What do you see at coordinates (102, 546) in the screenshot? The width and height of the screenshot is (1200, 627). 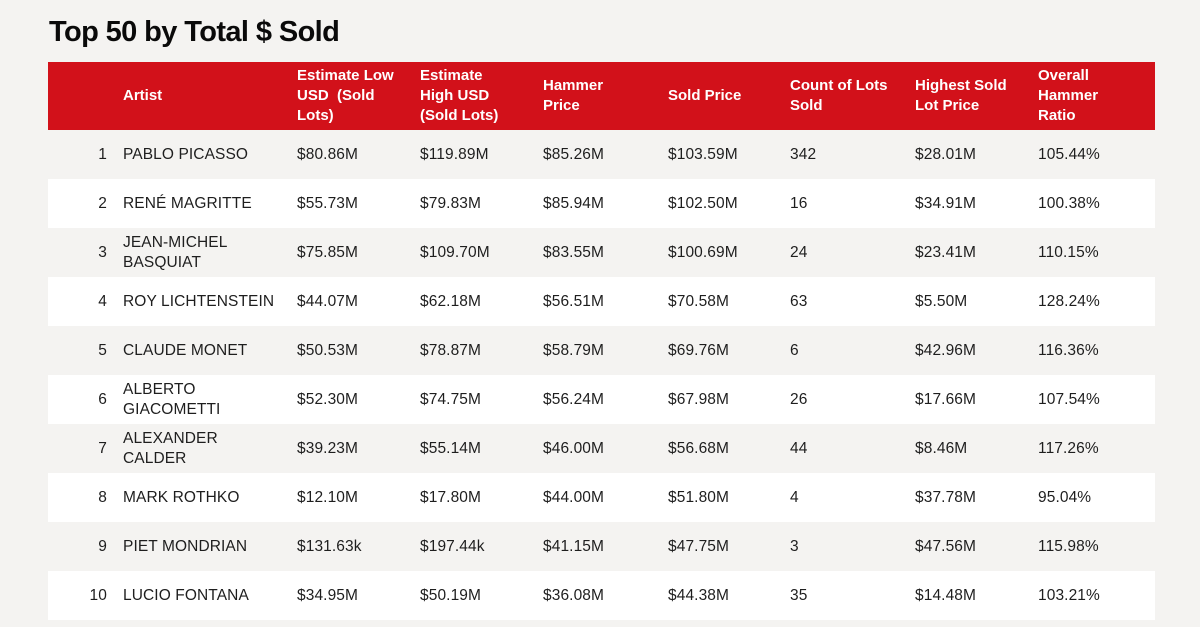 I see `rank-cell: 9` at bounding box center [102, 546].